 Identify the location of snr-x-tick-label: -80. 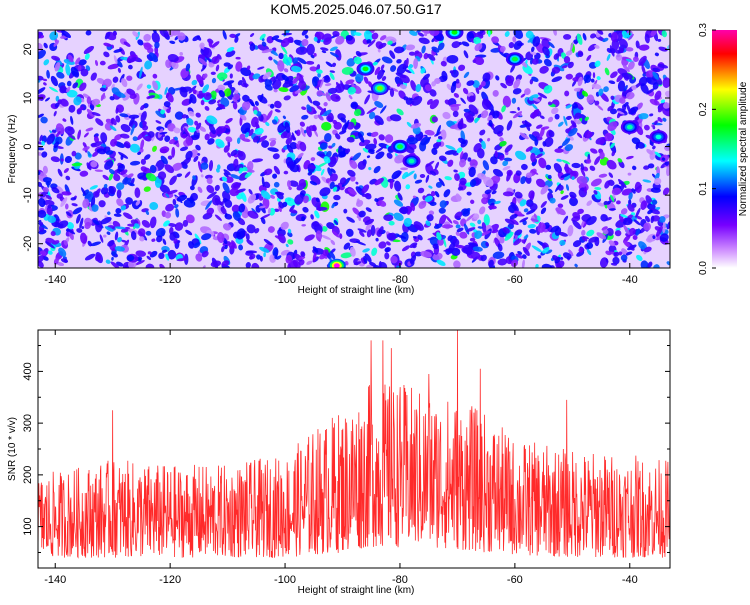
(400, 580).